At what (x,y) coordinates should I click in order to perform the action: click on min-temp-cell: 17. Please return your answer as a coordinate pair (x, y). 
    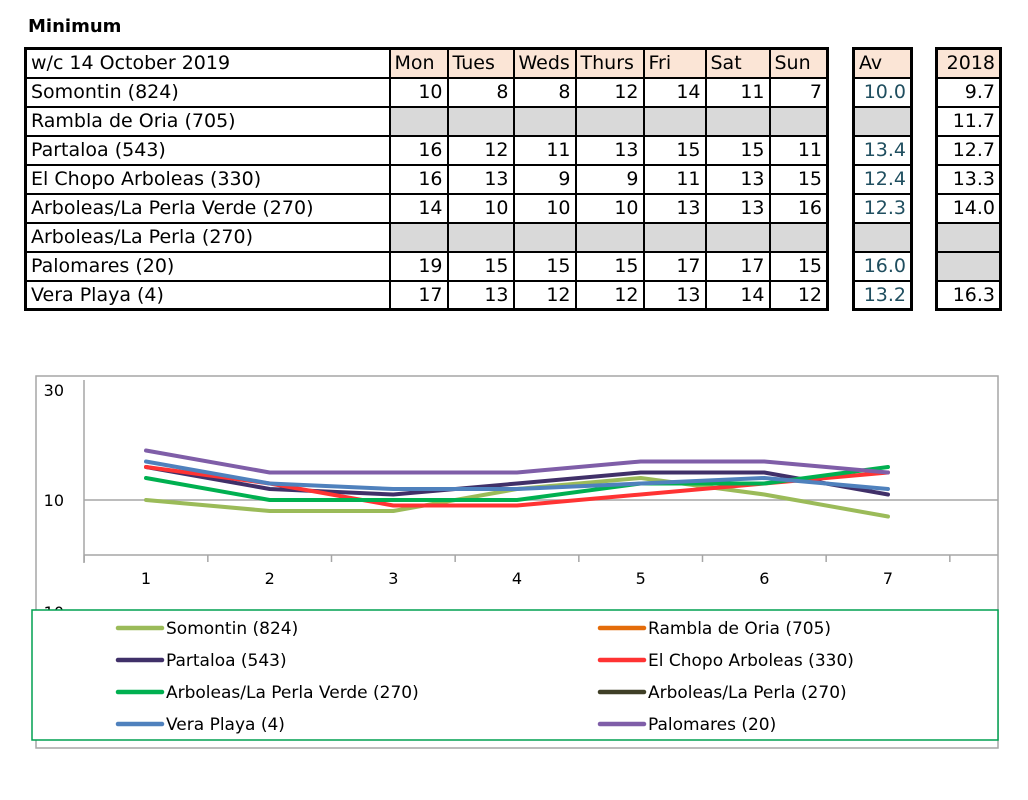
    Looking at the image, I should click on (737, 266).